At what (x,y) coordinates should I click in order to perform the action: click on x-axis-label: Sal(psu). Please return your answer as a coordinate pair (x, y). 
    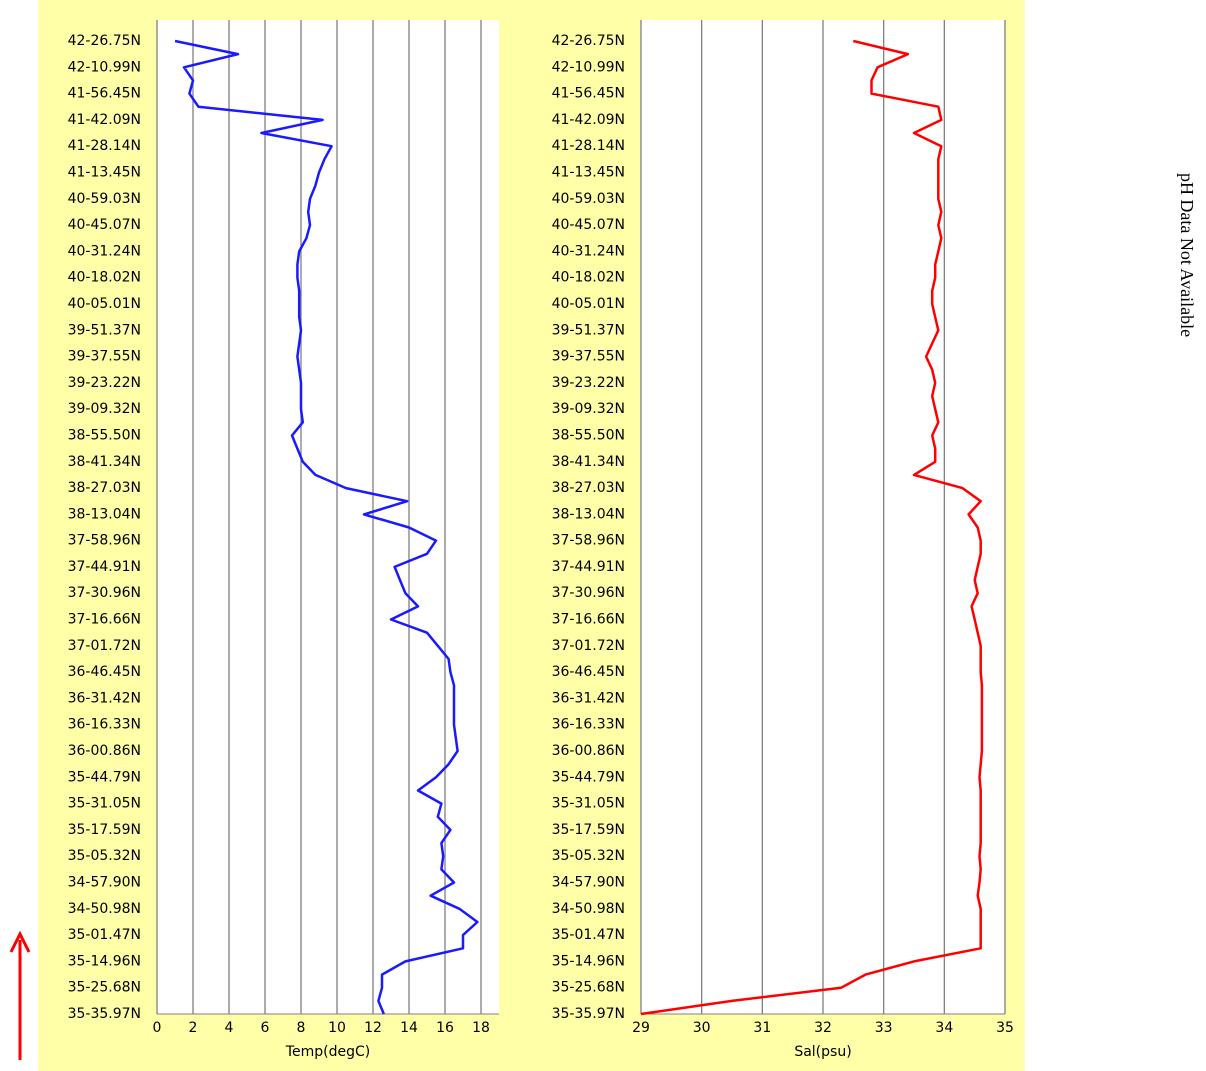
    Looking at the image, I should click on (822, 1052).